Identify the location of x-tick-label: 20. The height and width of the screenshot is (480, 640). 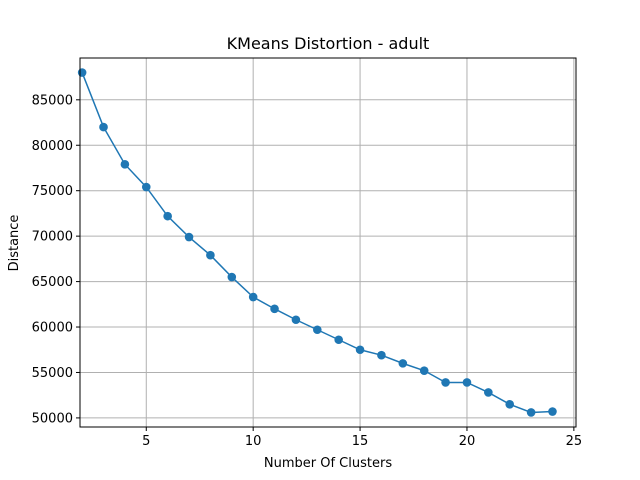
(467, 441).